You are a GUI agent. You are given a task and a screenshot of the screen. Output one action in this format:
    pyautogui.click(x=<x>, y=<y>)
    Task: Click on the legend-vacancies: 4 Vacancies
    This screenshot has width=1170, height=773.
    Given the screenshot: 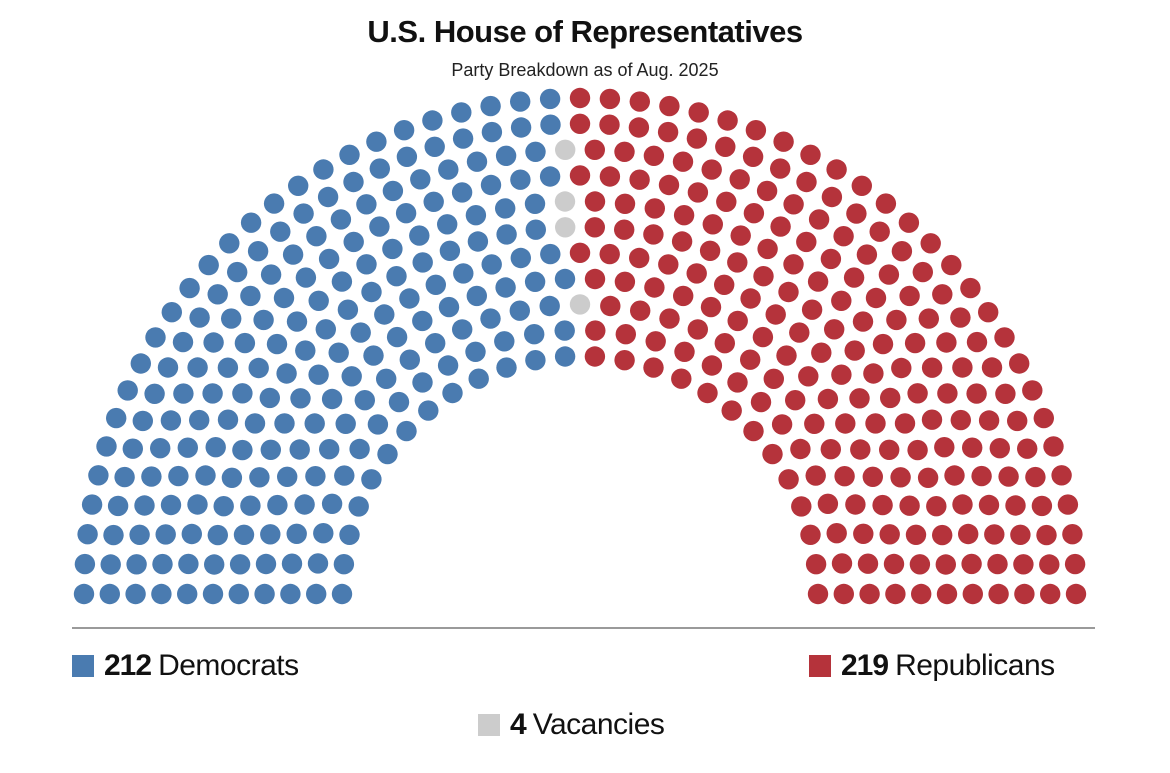 What is the action you would take?
    pyautogui.click(x=571, y=725)
    